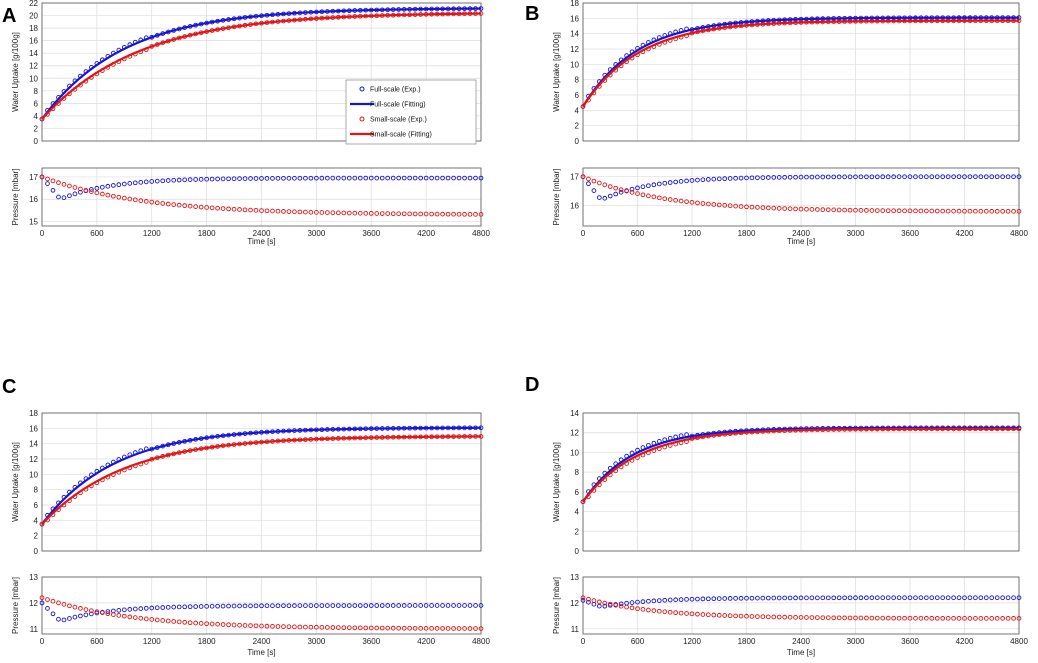 This screenshot has width=1038, height=663. I want to click on panel-c-pressure-series, so click(261, 613).